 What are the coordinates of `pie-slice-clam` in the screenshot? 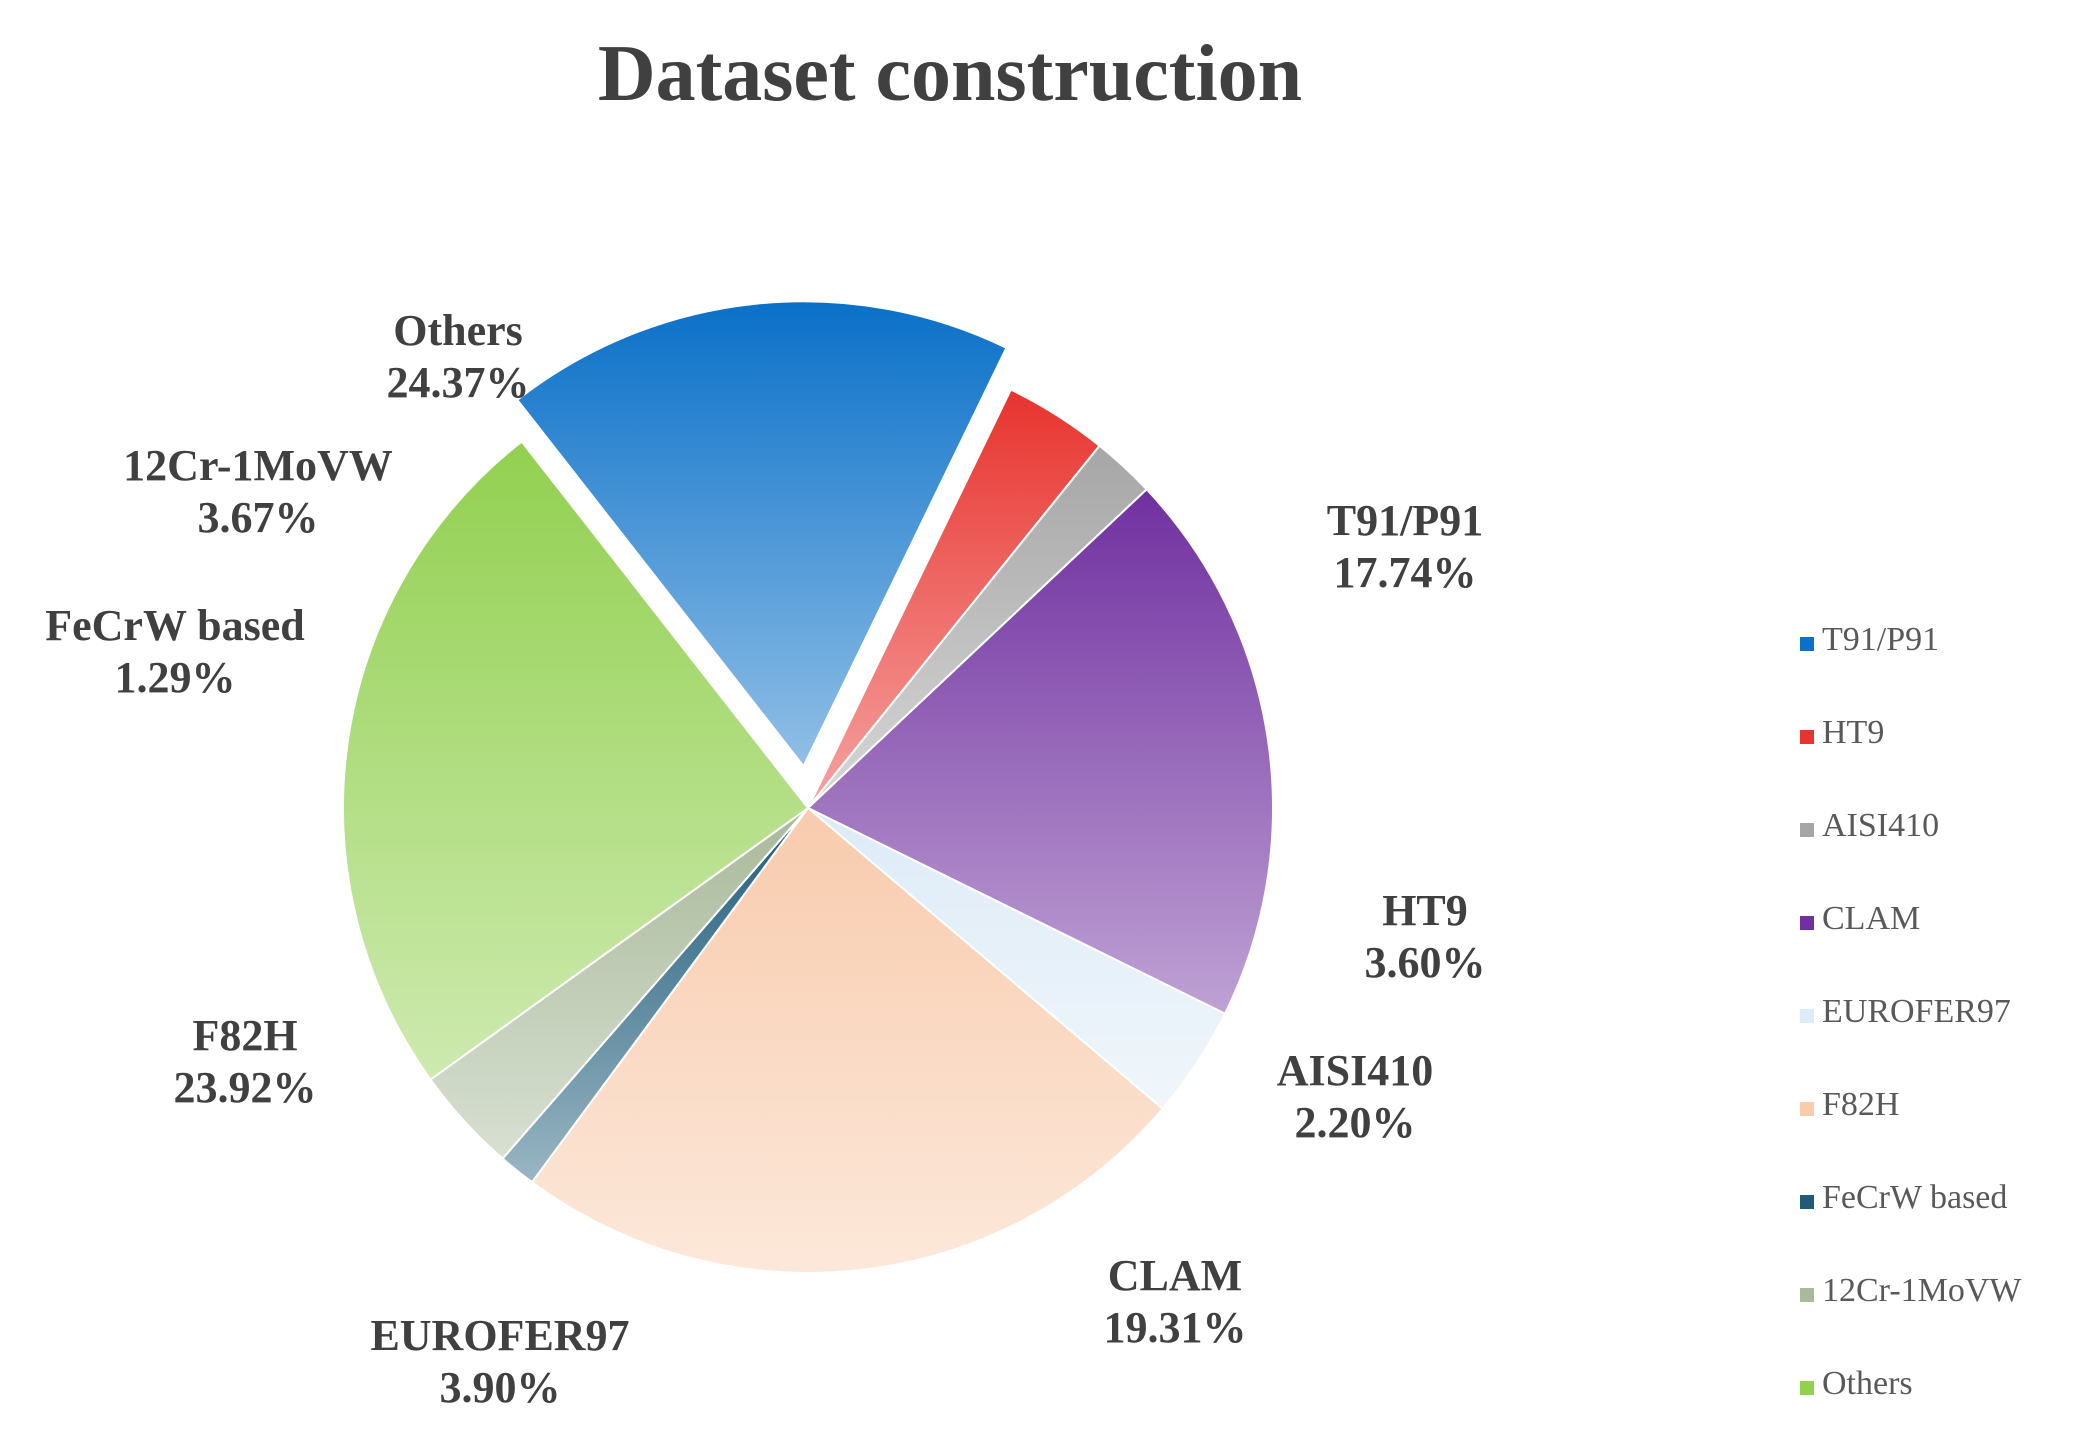 It's located at (1040, 751).